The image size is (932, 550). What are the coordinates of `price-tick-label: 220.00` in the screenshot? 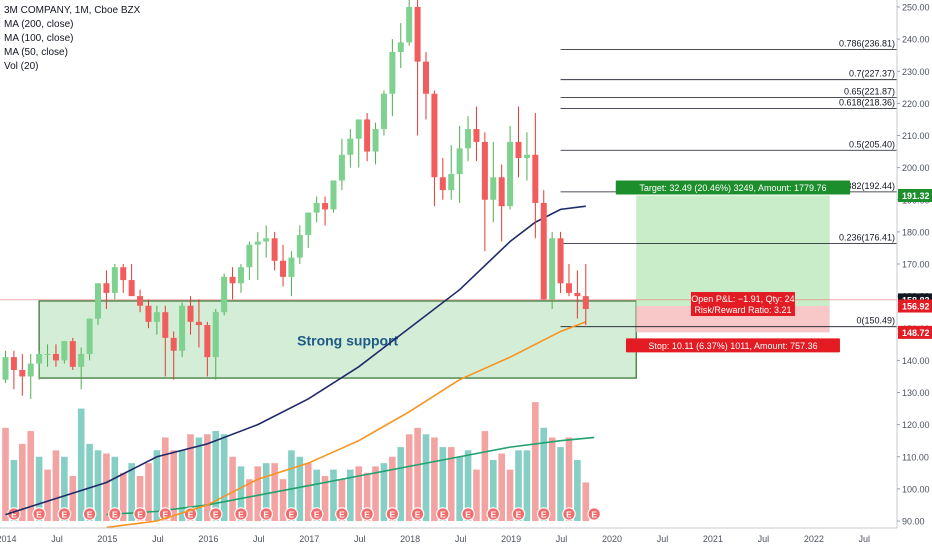 It's located at (916, 104).